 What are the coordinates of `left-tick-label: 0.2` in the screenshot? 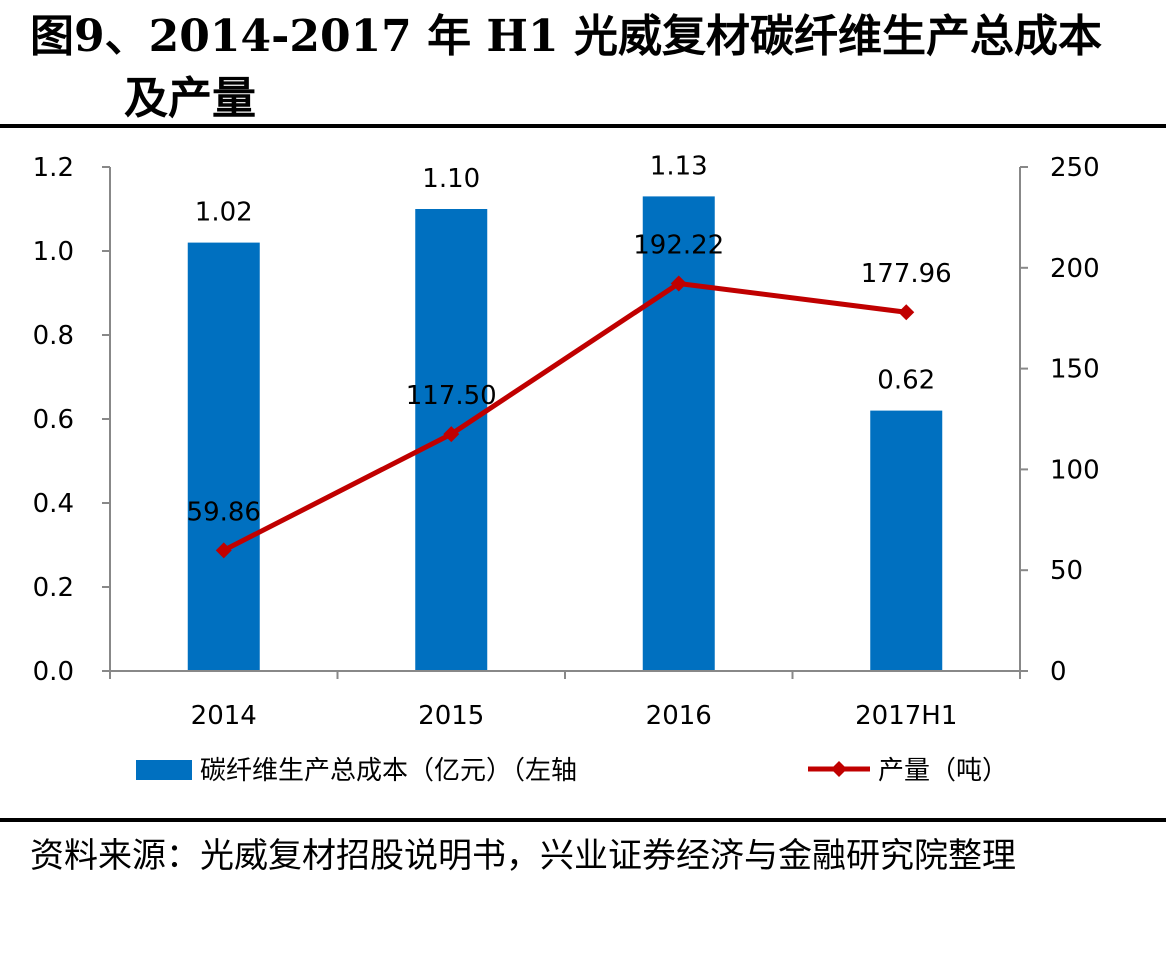 It's located at (53, 588).